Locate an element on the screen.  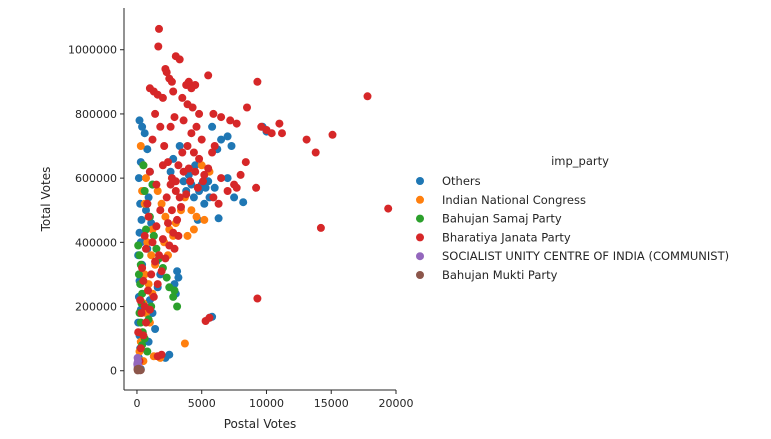
x-axis-title: Postal Votes is located at coordinates (260, 424).